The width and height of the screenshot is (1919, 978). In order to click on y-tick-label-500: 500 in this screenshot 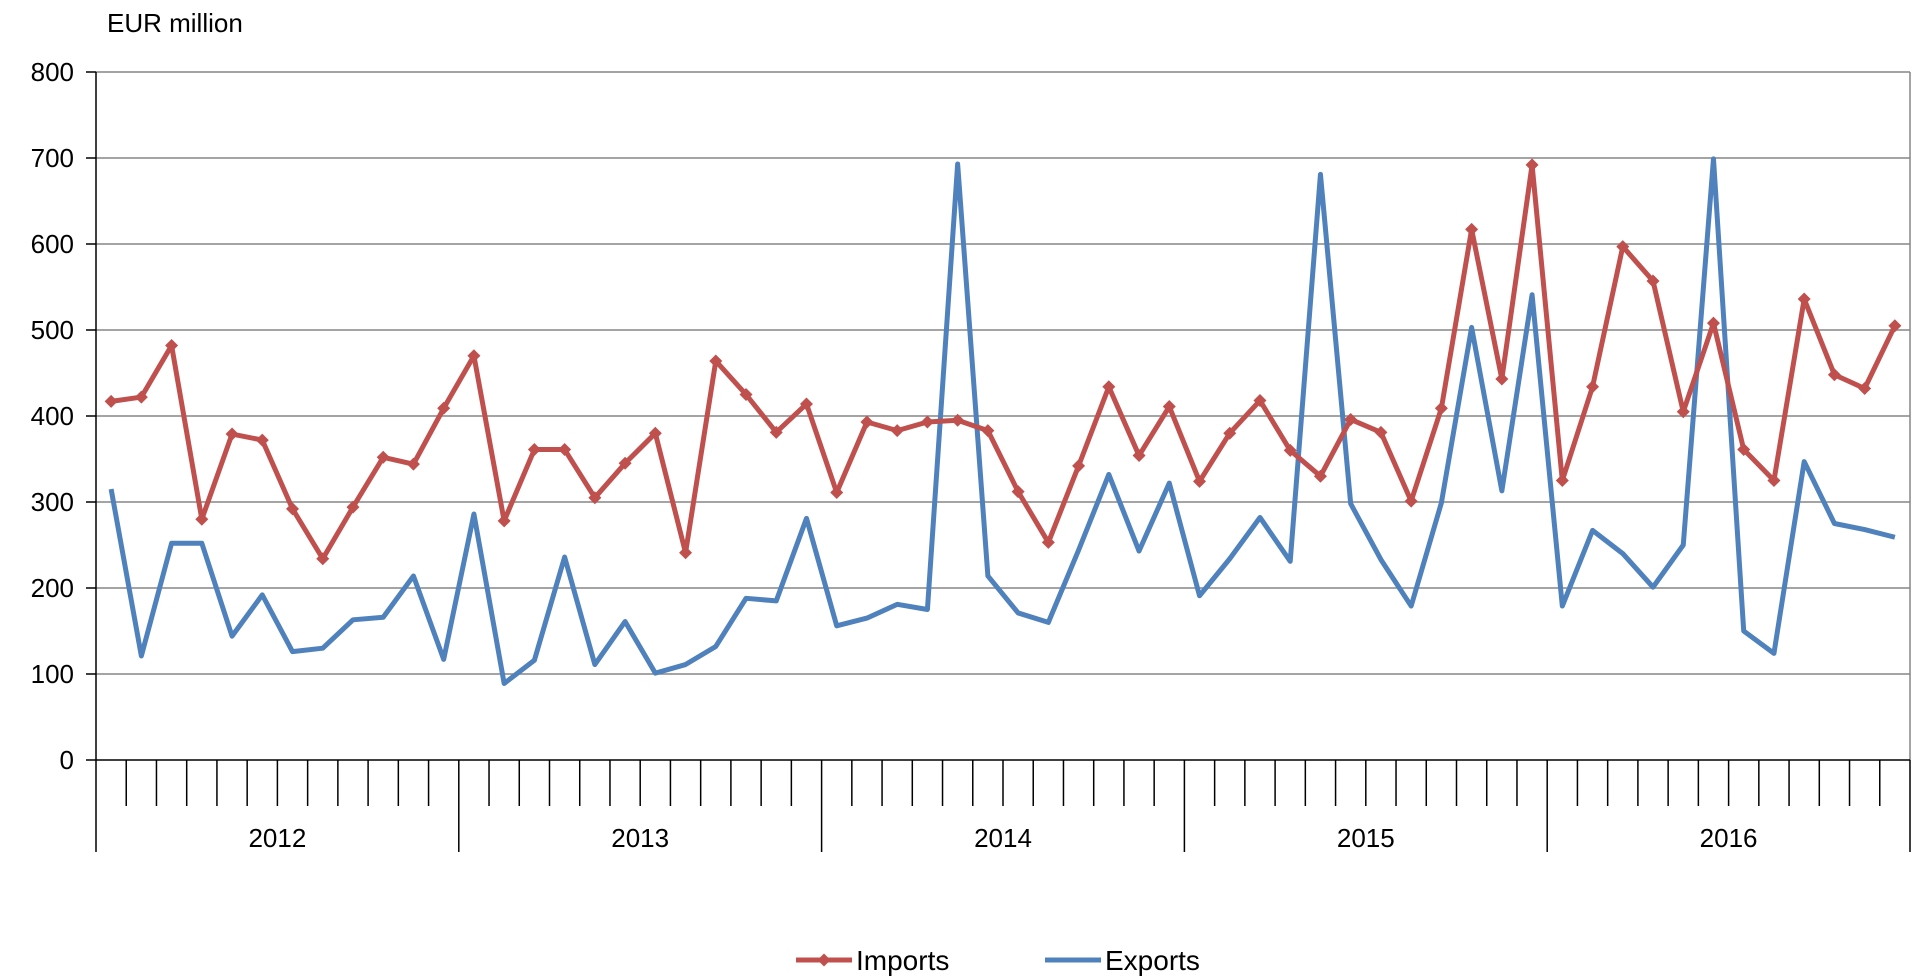, I will do `click(52, 330)`.